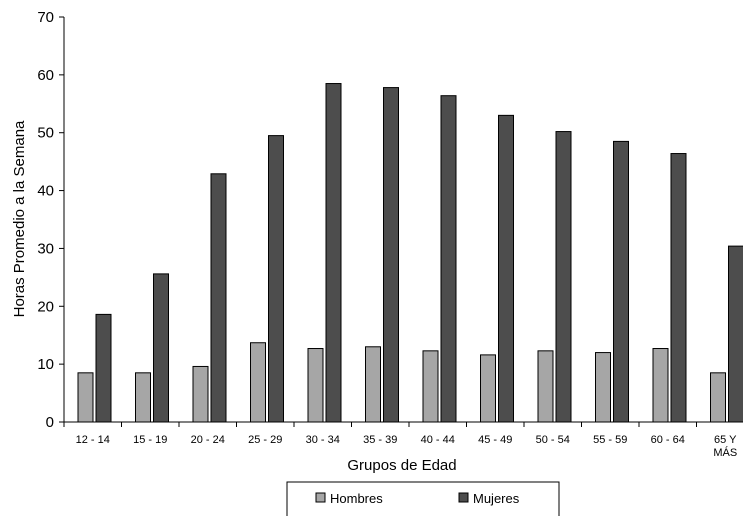 This screenshot has width=743, height=516. Describe the element at coordinates (45, 364) in the screenshot. I see `y-tick-label: 10` at that location.